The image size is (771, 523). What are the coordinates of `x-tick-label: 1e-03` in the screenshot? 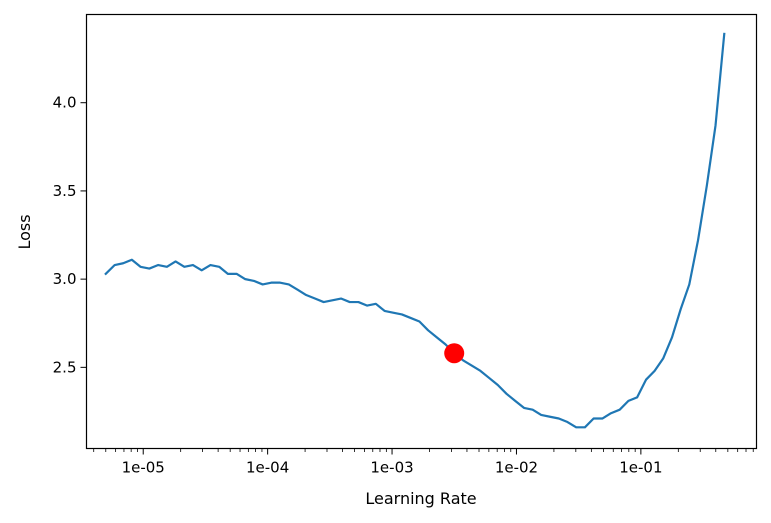 It's located at (391, 468).